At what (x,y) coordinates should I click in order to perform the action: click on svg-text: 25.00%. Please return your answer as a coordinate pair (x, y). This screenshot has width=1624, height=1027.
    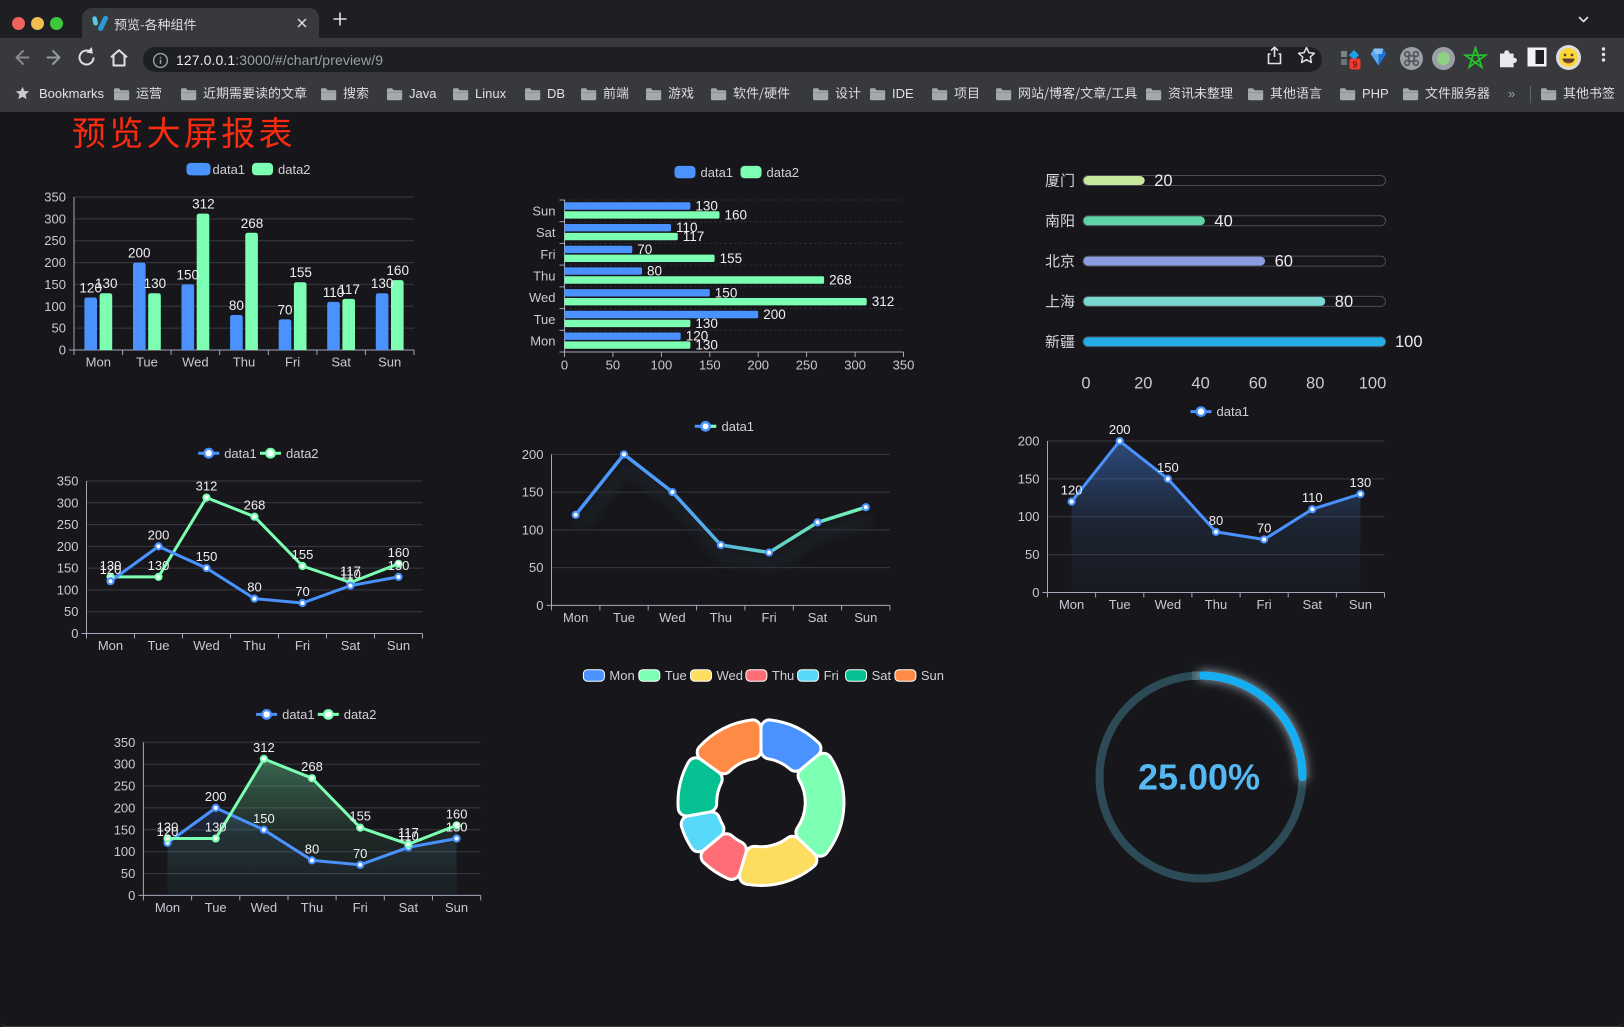
    Looking at the image, I should click on (1199, 777).